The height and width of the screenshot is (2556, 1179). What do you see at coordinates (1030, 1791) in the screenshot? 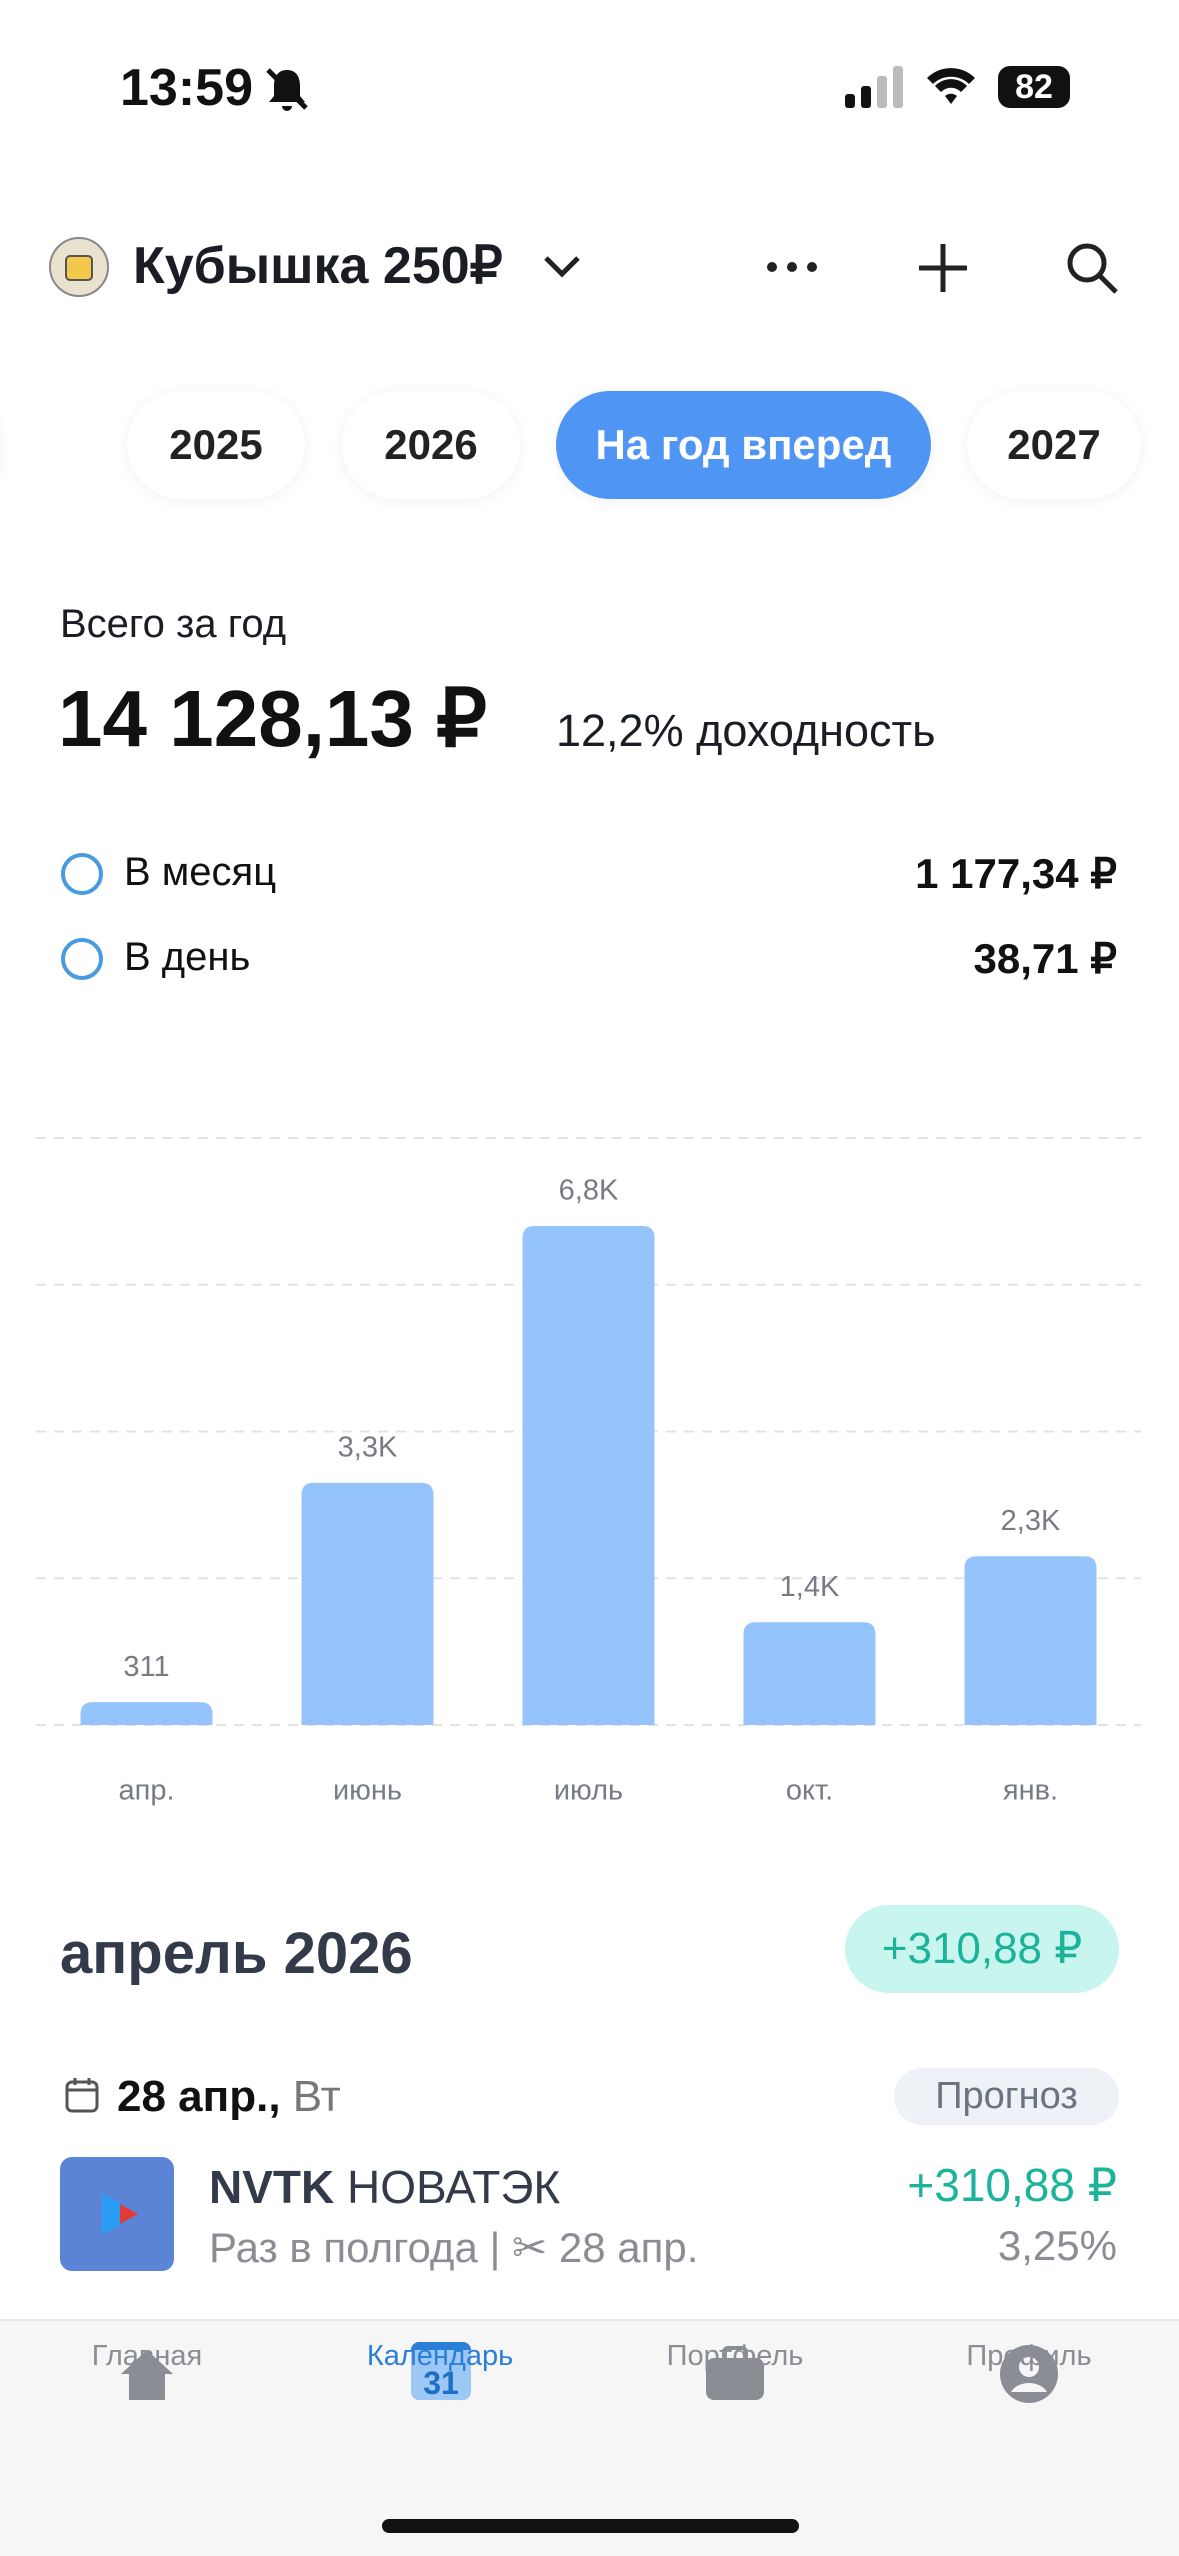
I see `x-tick-label: янв.` at bounding box center [1030, 1791].